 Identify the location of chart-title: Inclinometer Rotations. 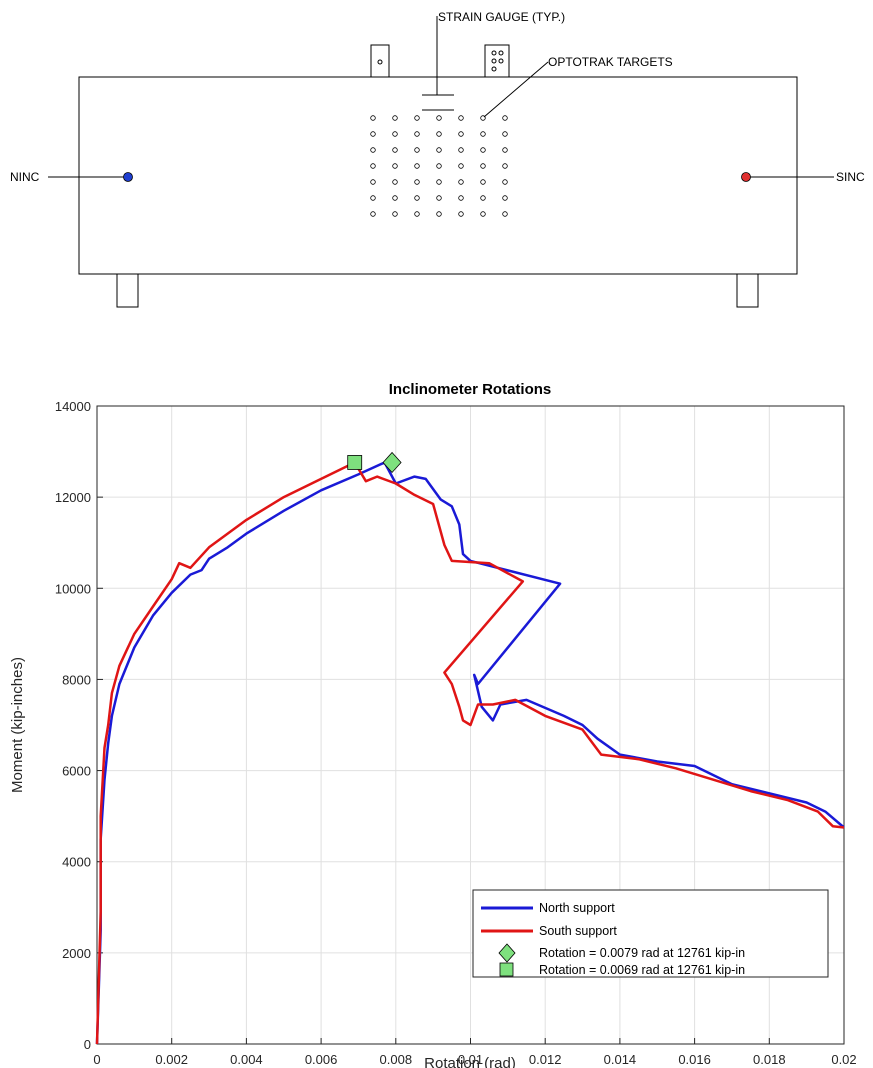
(470, 389).